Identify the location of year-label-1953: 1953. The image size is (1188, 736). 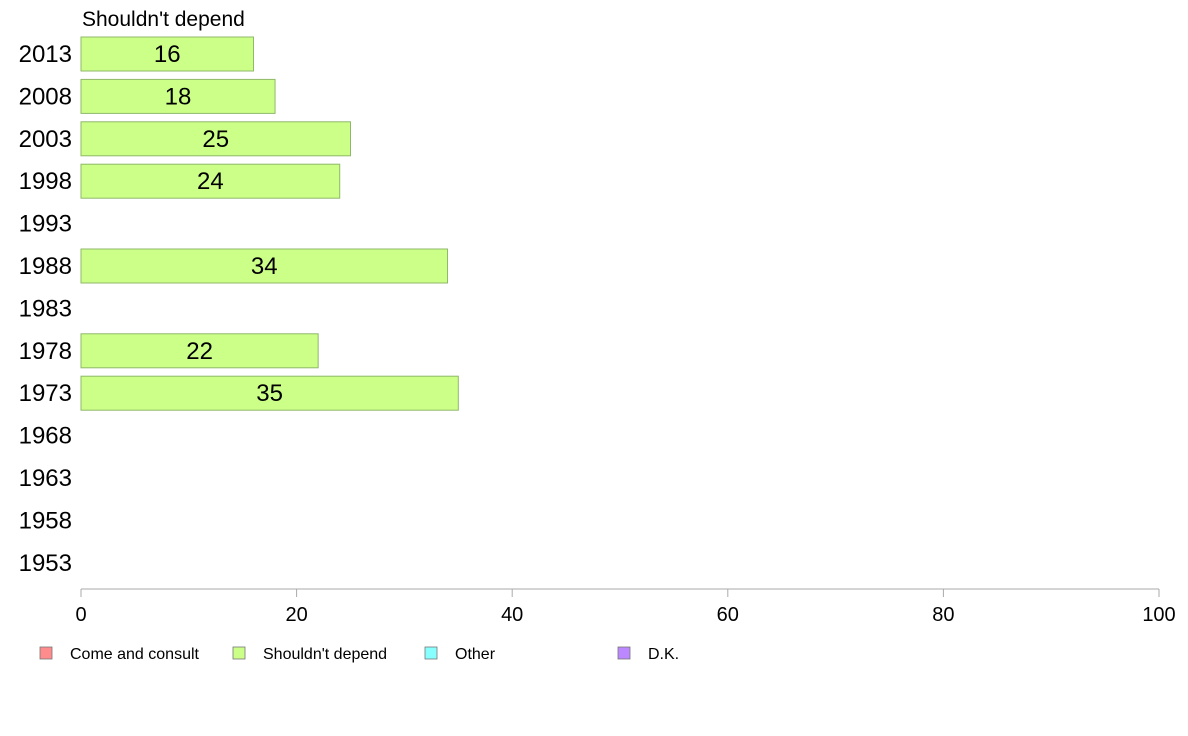
(45, 563).